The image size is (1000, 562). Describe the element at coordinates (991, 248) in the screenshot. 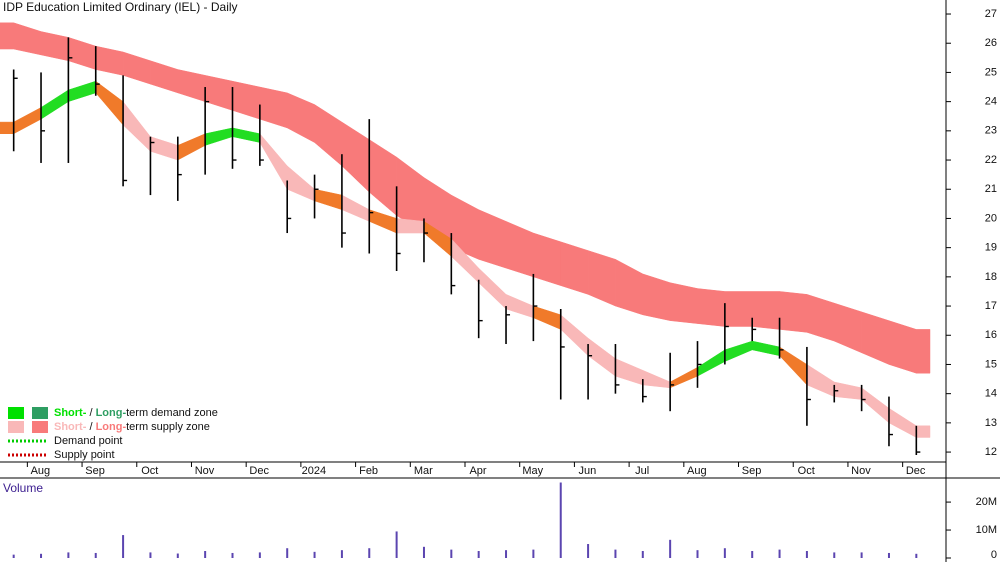

I see `y-tick-label: 19` at that location.